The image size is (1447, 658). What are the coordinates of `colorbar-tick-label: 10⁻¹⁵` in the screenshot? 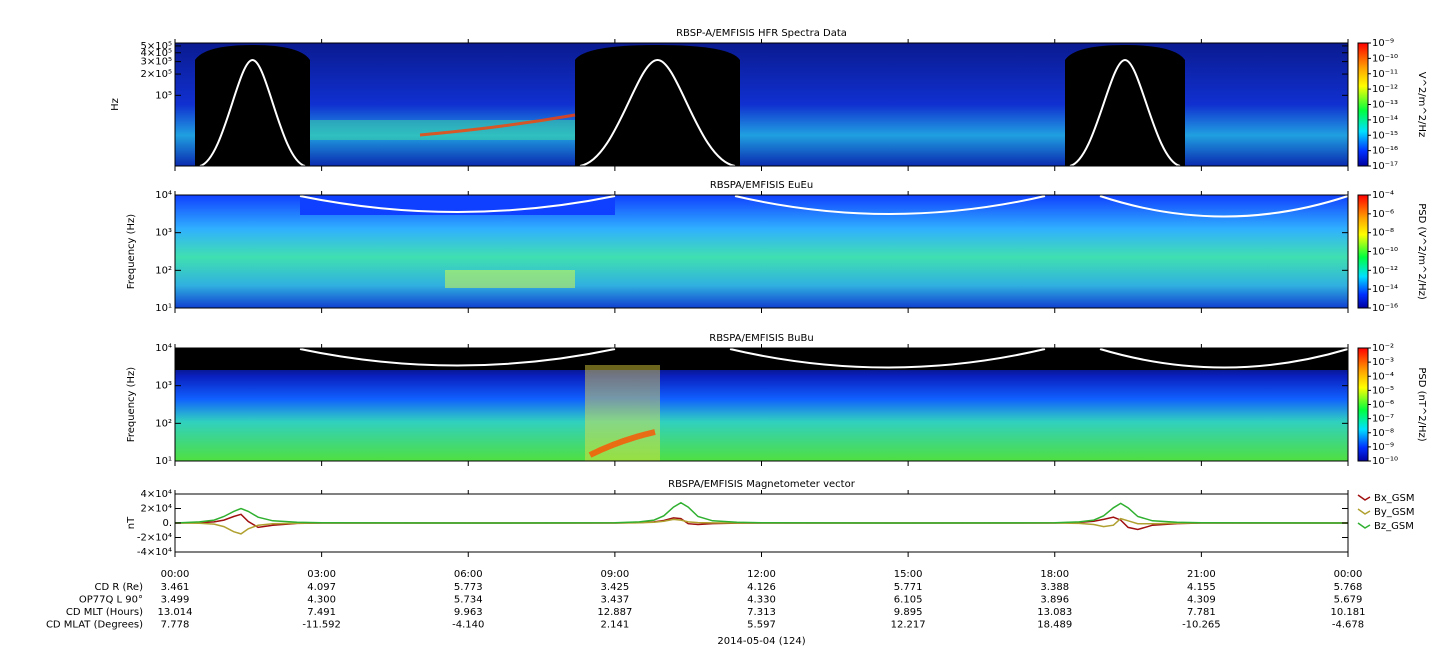 It's located at (1385, 135).